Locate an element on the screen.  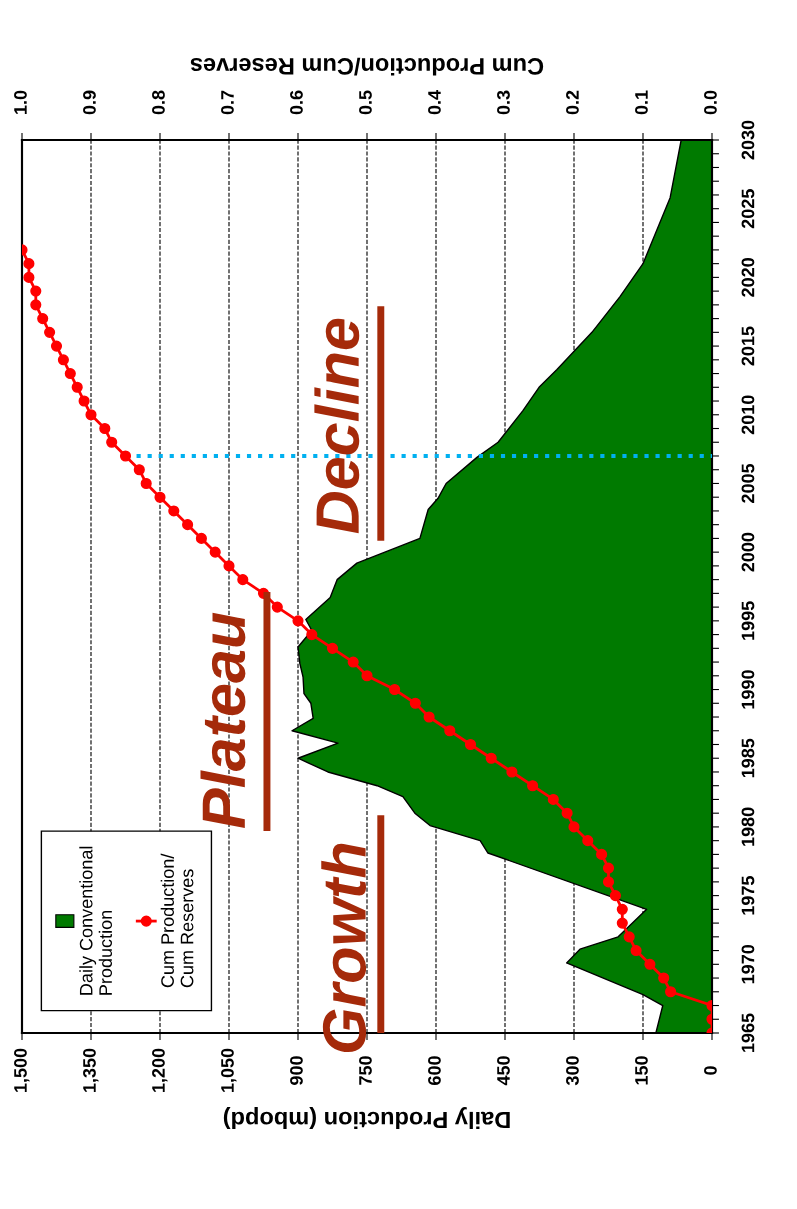
x-tick-label: 600 is located at coordinates (434, 1070).